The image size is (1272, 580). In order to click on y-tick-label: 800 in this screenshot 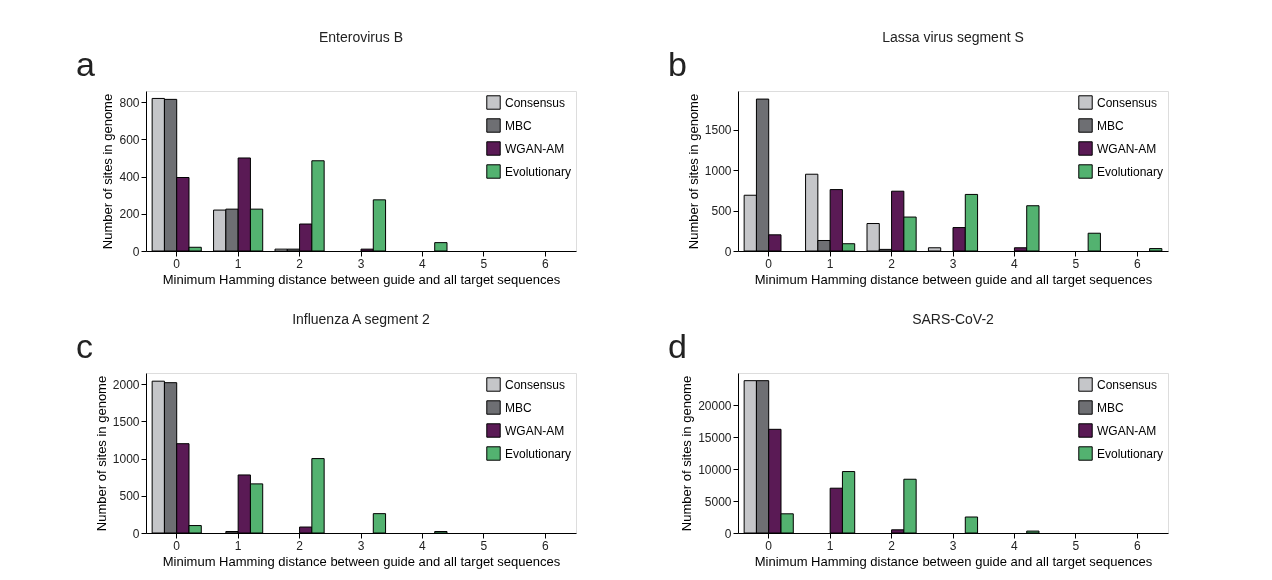, I will do `click(129, 102)`.